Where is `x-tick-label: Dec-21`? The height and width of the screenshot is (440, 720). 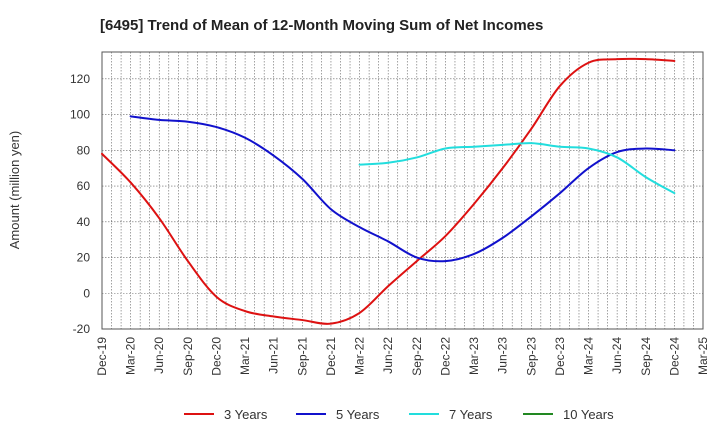
x-tick-label: Dec-21 is located at coordinates (331, 356).